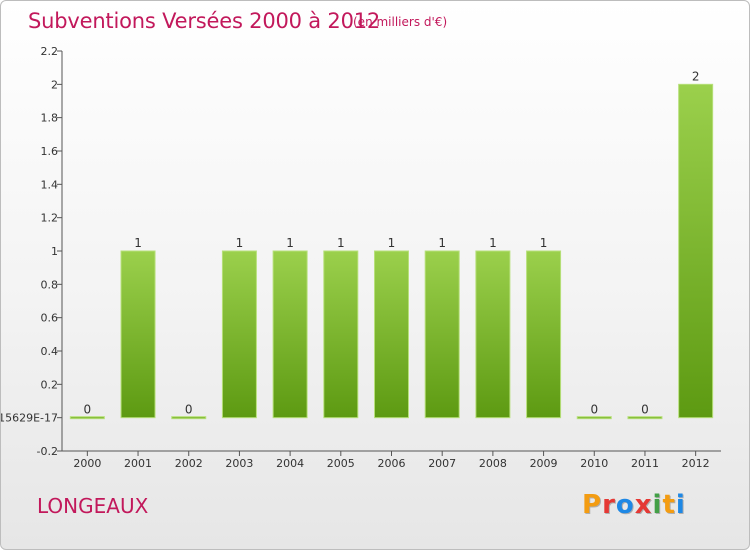  What do you see at coordinates (204, 21) in the screenshot?
I see `chart-title: Subventions Versées 2000 à 2012` at bounding box center [204, 21].